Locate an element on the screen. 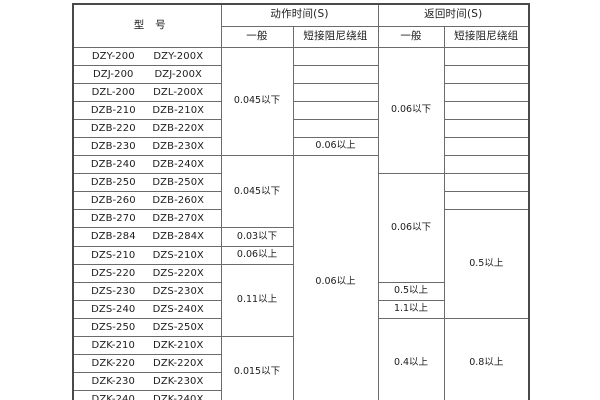  header-action-damping: 短接阻尼绕组 is located at coordinates (335, 36).